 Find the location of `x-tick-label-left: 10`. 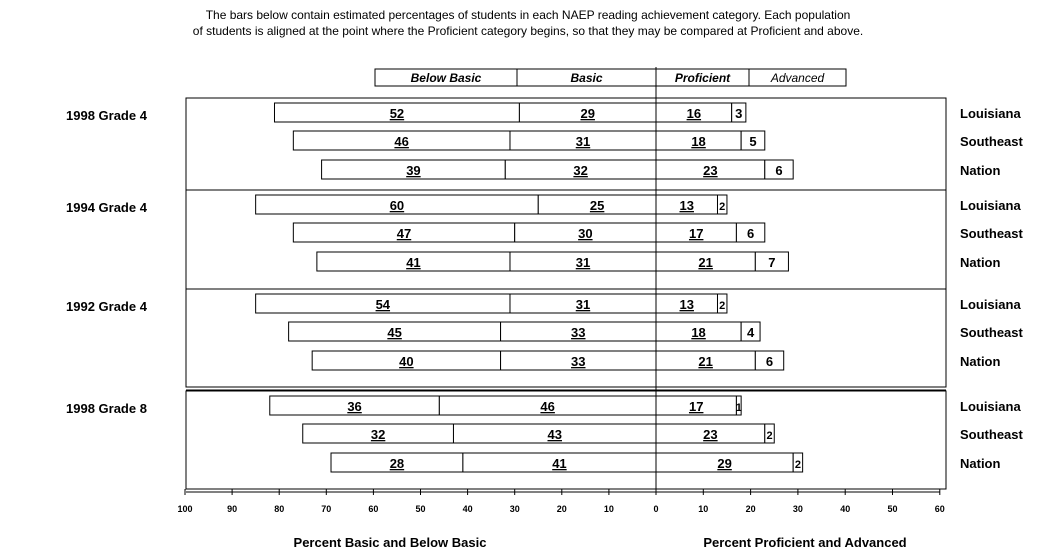

x-tick-label-left: 10 is located at coordinates (609, 509).